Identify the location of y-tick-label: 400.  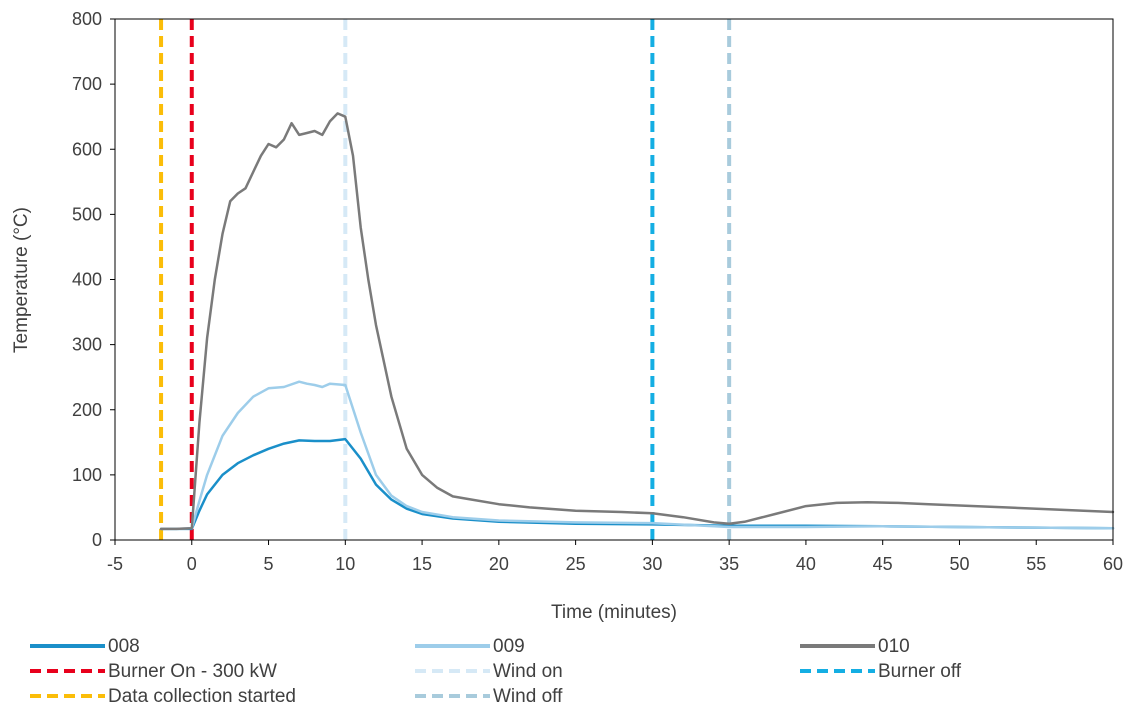
(87, 280).